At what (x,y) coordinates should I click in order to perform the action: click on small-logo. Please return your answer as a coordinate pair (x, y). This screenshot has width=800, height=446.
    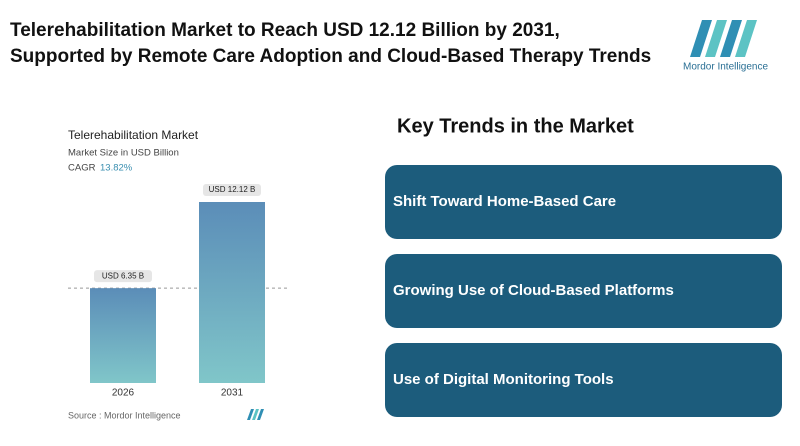
    Looking at the image, I should click on (255, 414).